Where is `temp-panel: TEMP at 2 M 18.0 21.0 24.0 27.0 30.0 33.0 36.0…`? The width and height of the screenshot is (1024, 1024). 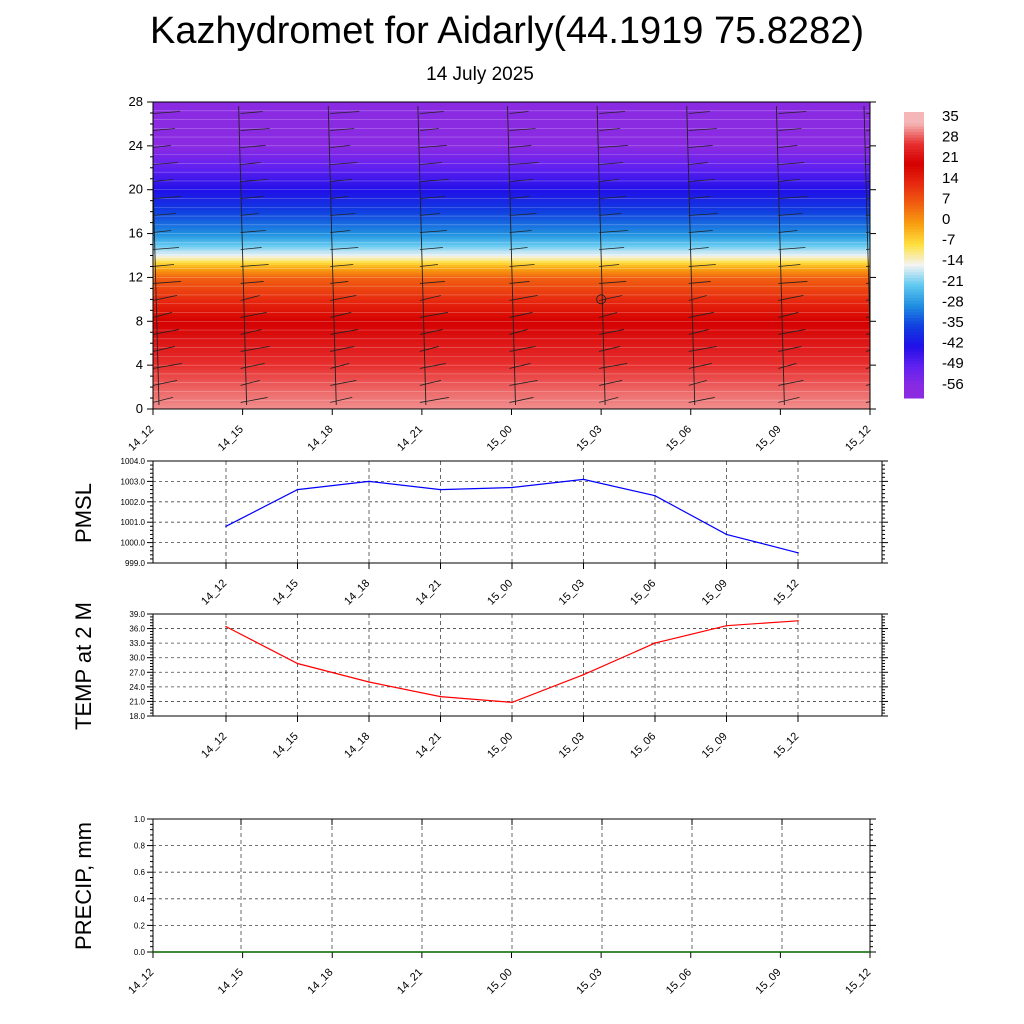 temp-panel: TEMP at 2 M 18.0 21.0 24.0 27.0 30.0 33.0 36.0… is located at coordinates (479, 681).